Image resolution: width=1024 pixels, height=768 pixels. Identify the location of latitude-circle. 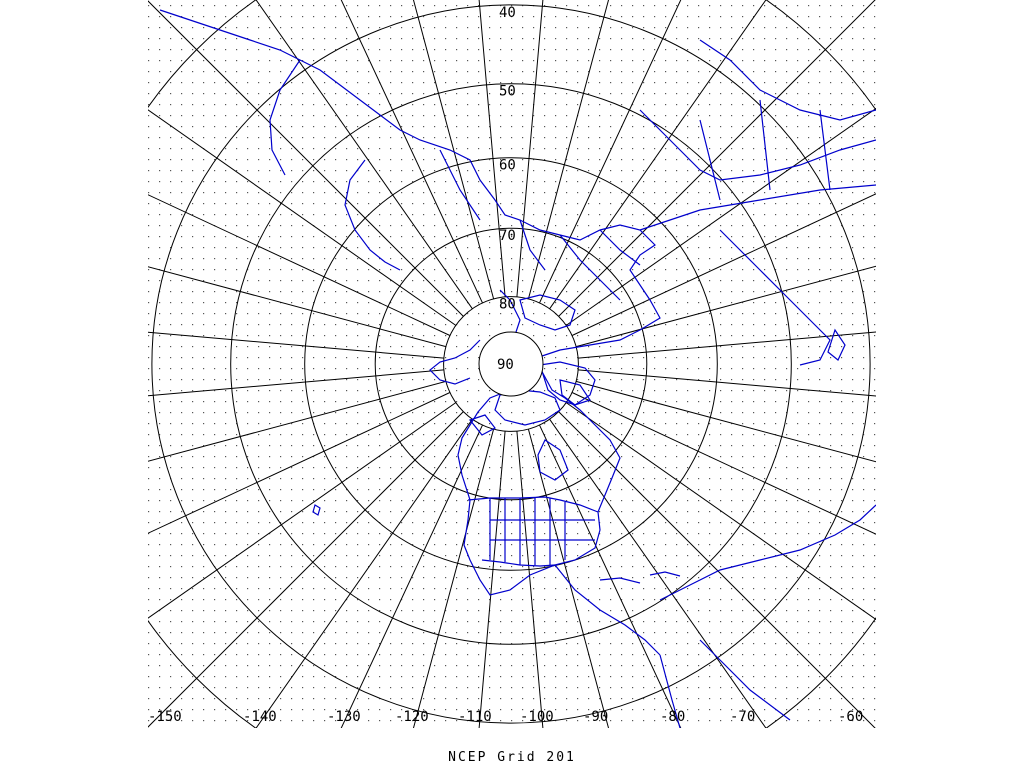
(511, 364).